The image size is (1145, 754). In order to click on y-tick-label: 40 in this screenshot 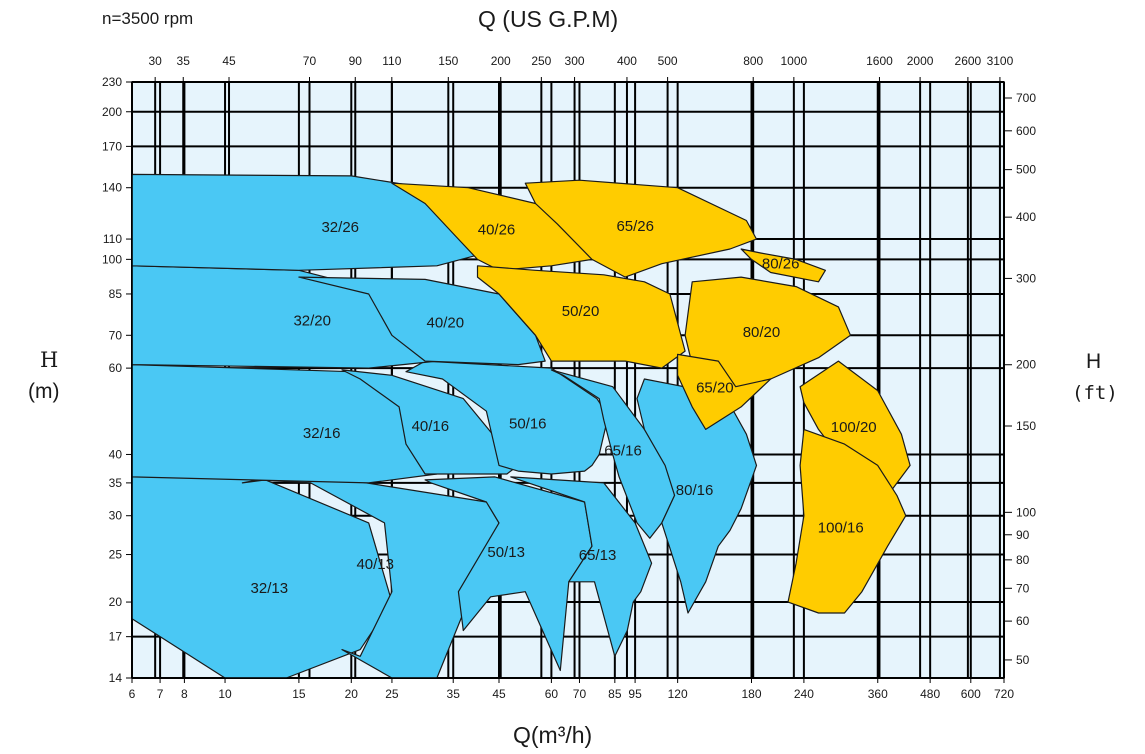, I will do `click(116, 454)`.